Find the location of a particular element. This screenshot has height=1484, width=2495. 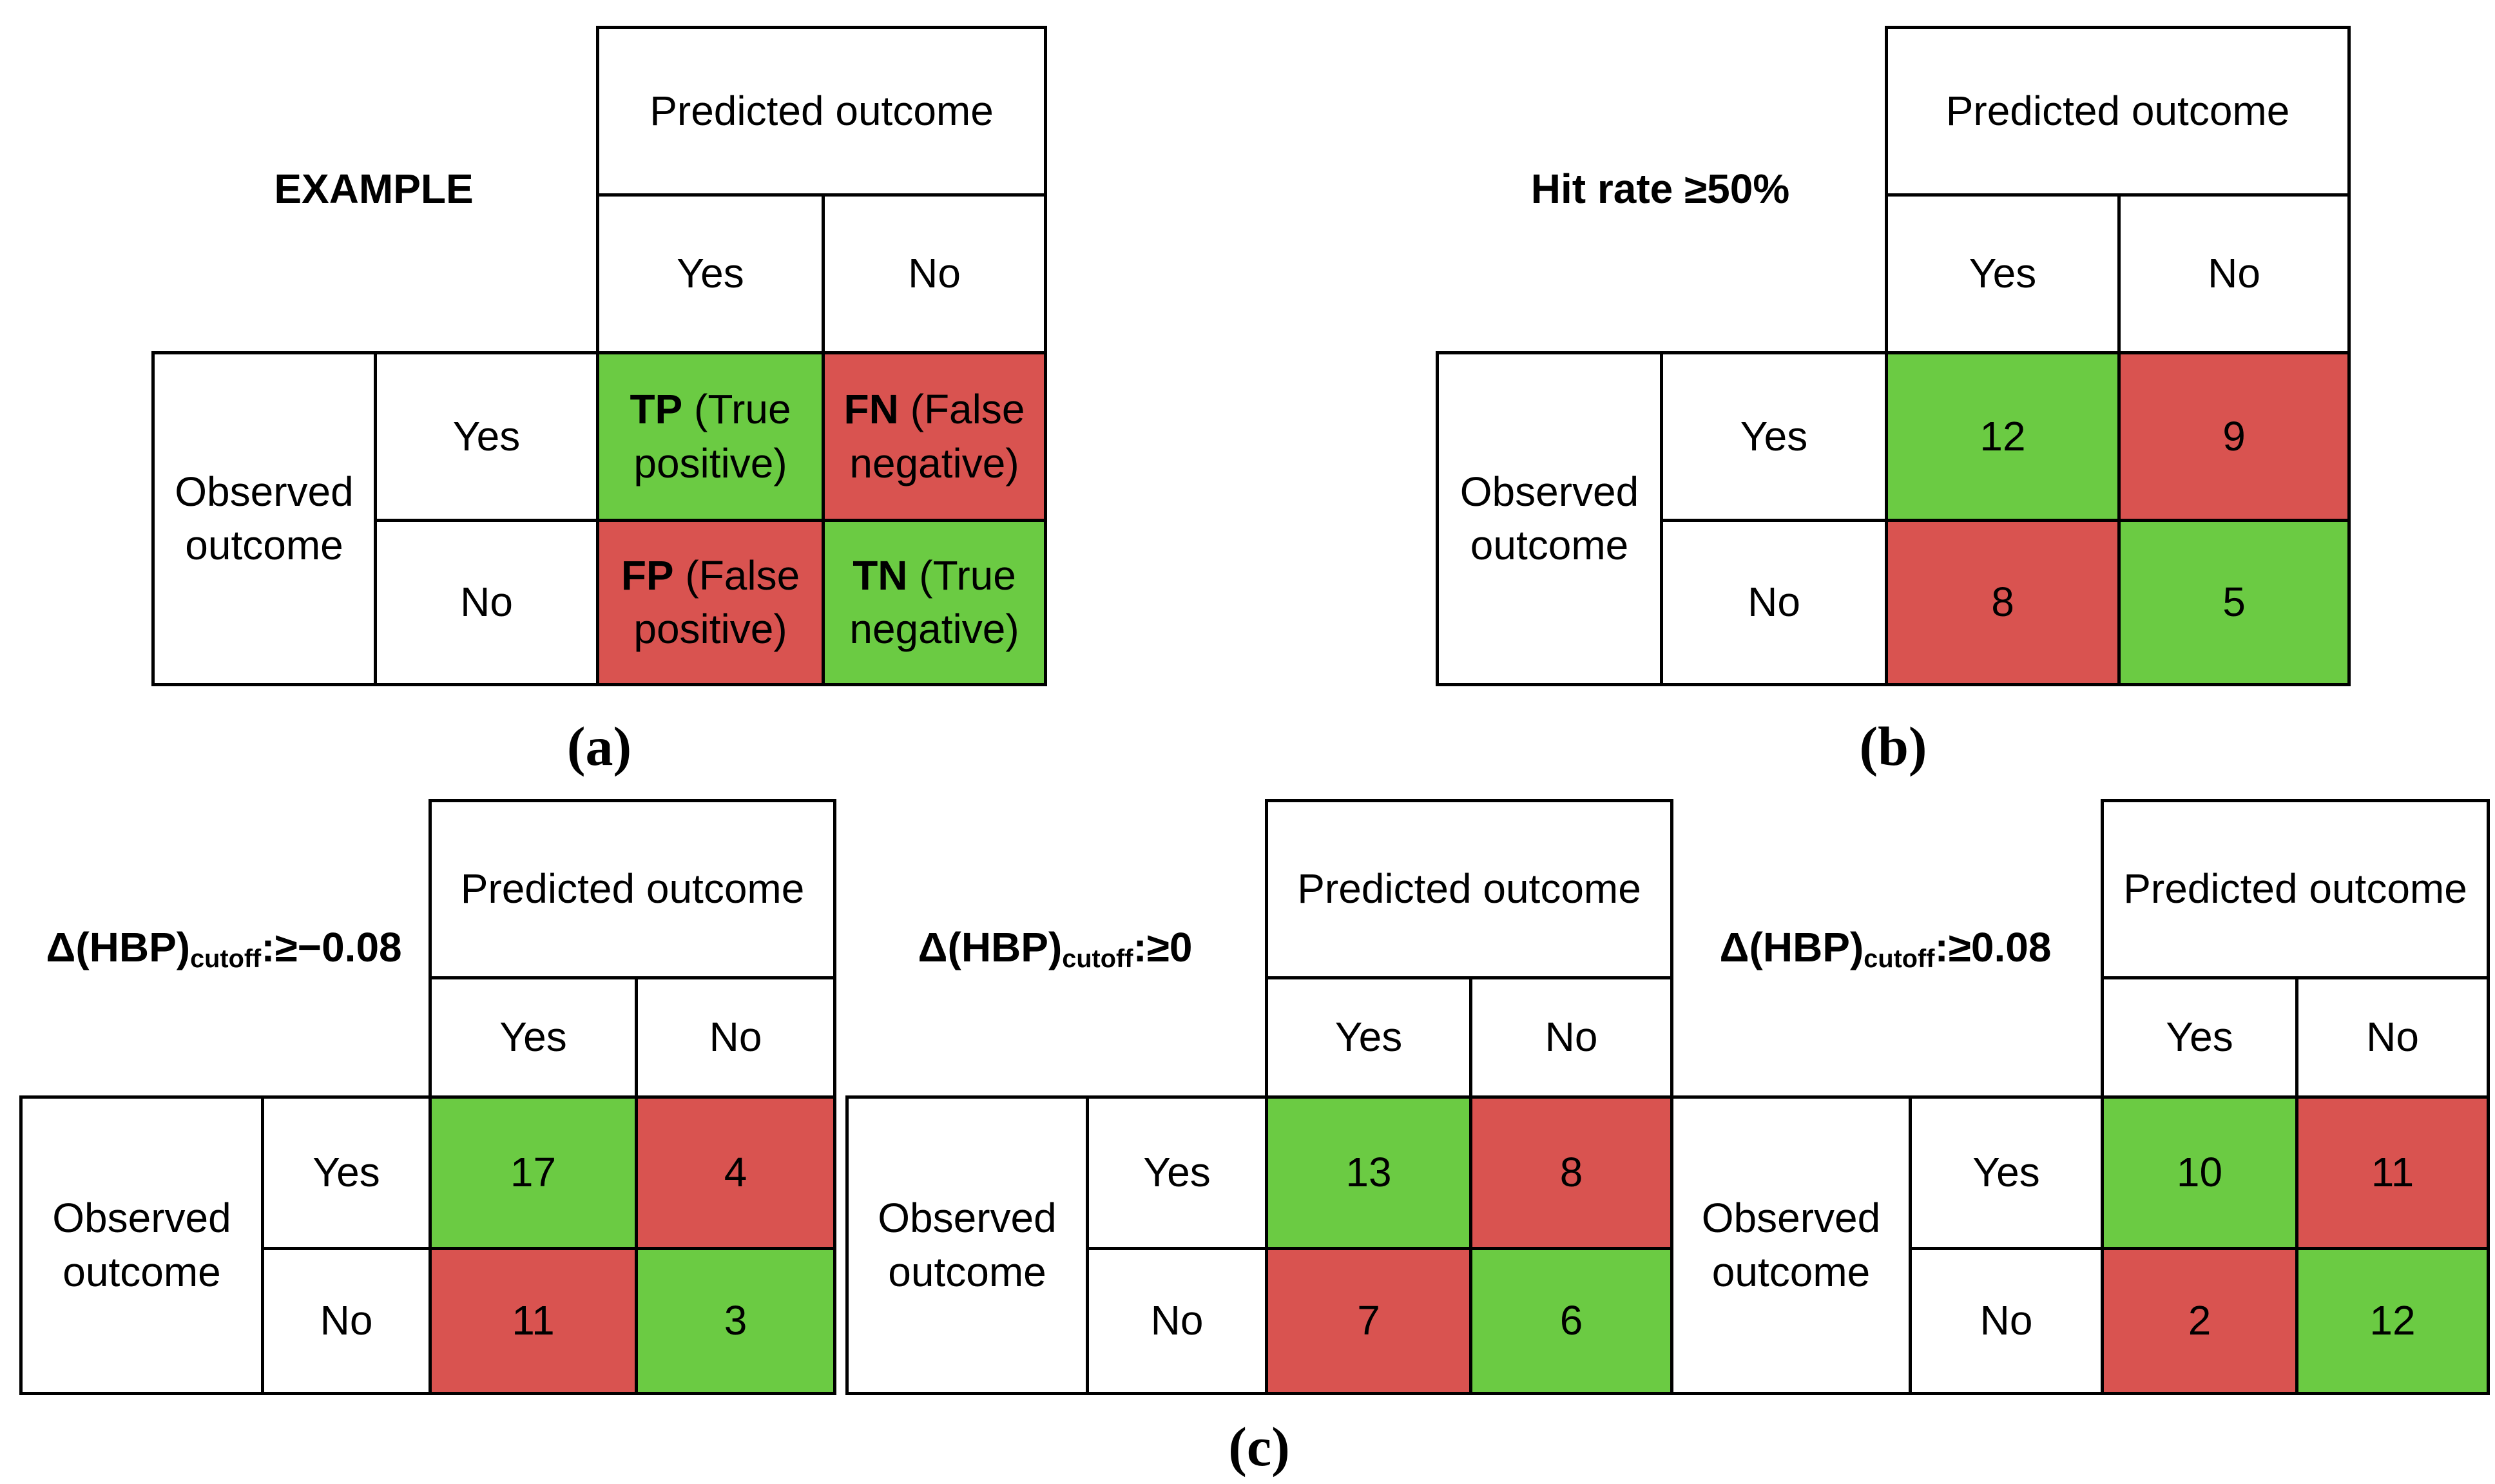

table-title-area: Δ(HBP)cutoff:≥0.08 is located at coordinates (1886, 947).